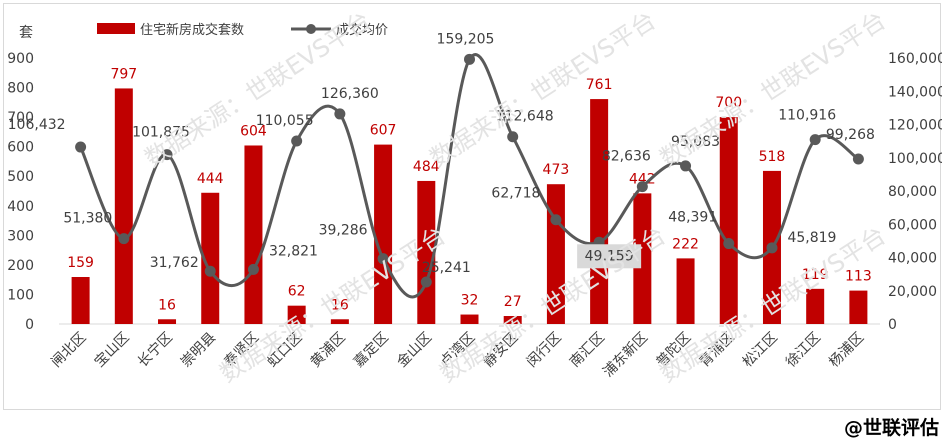 The width and height of the screenshot is (947, 445). I want to click on right-axis-tick: 40,000, so click(912, 259).